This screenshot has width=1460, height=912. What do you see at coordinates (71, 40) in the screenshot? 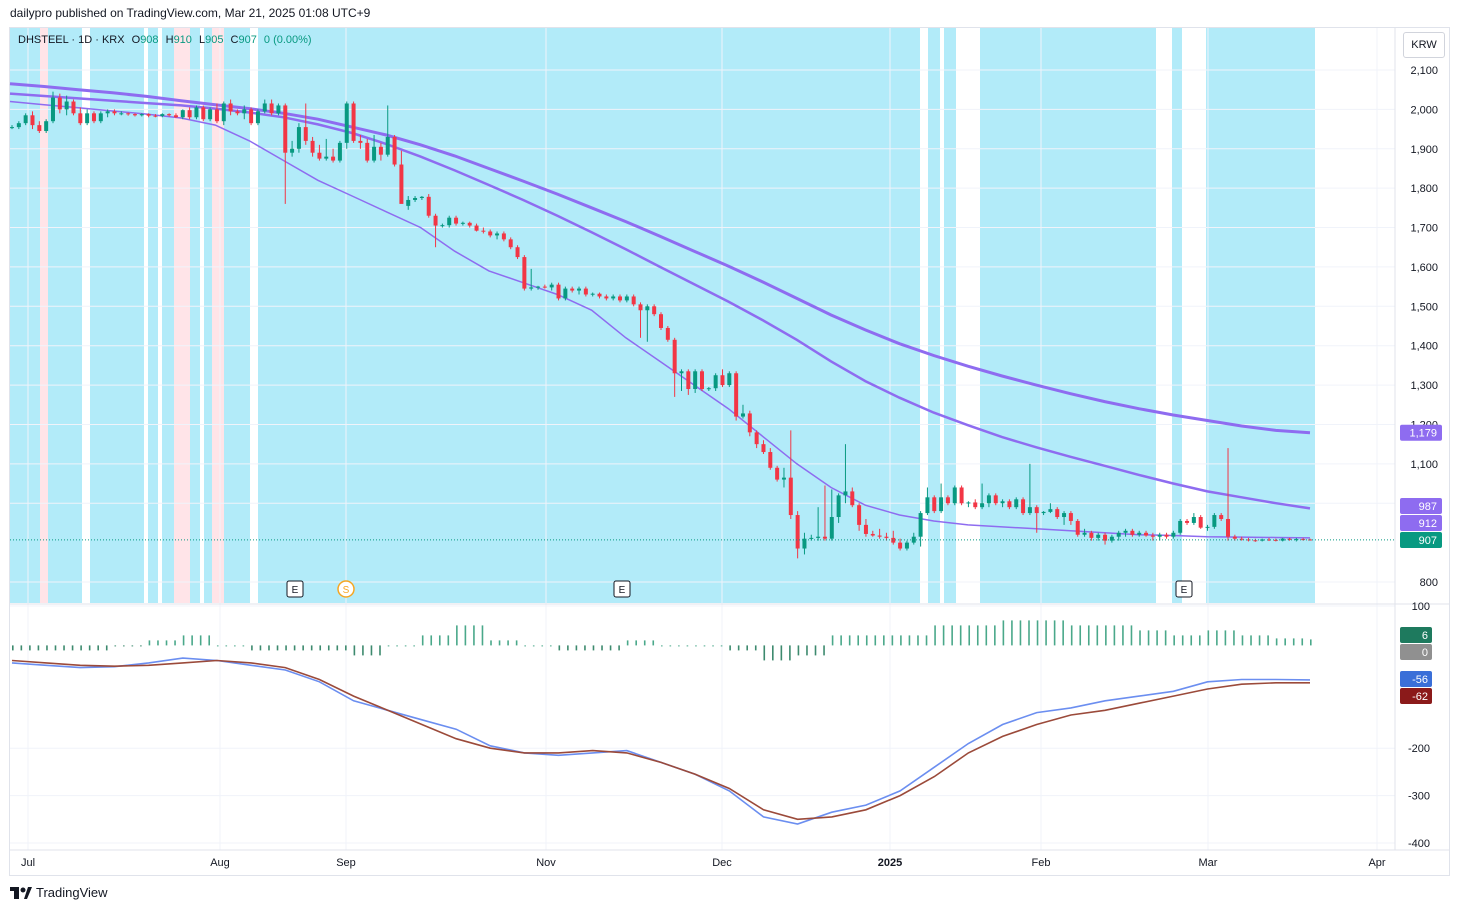
I see `symbol-label: DHSTEEL · 1D · KRX` at bounding box center [71, 40].